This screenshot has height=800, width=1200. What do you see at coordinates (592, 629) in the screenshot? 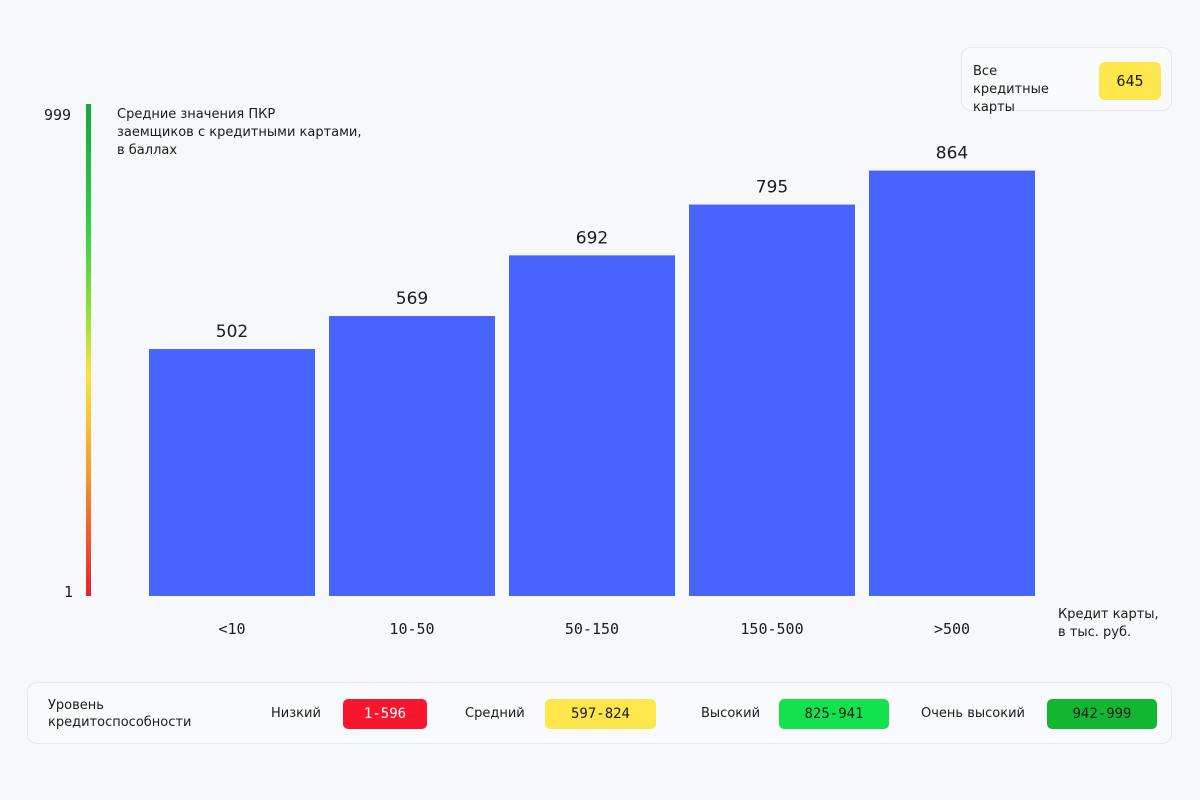
I see `x-tick-label-2: 50-150` at bounding box center [592, 629].